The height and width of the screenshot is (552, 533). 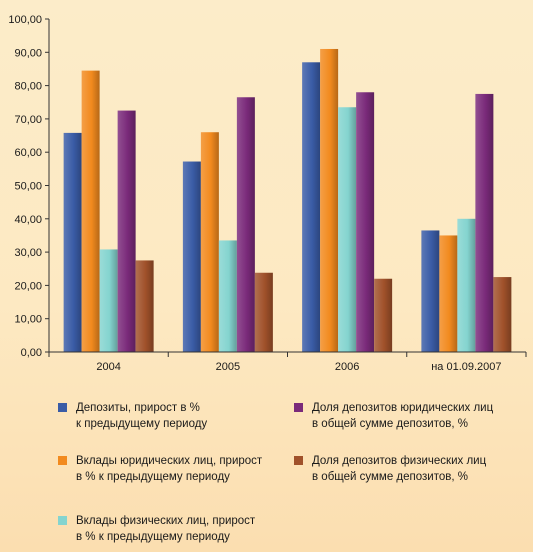 I want to click on x-tick-label: 2006, so click(x=347, y=367).